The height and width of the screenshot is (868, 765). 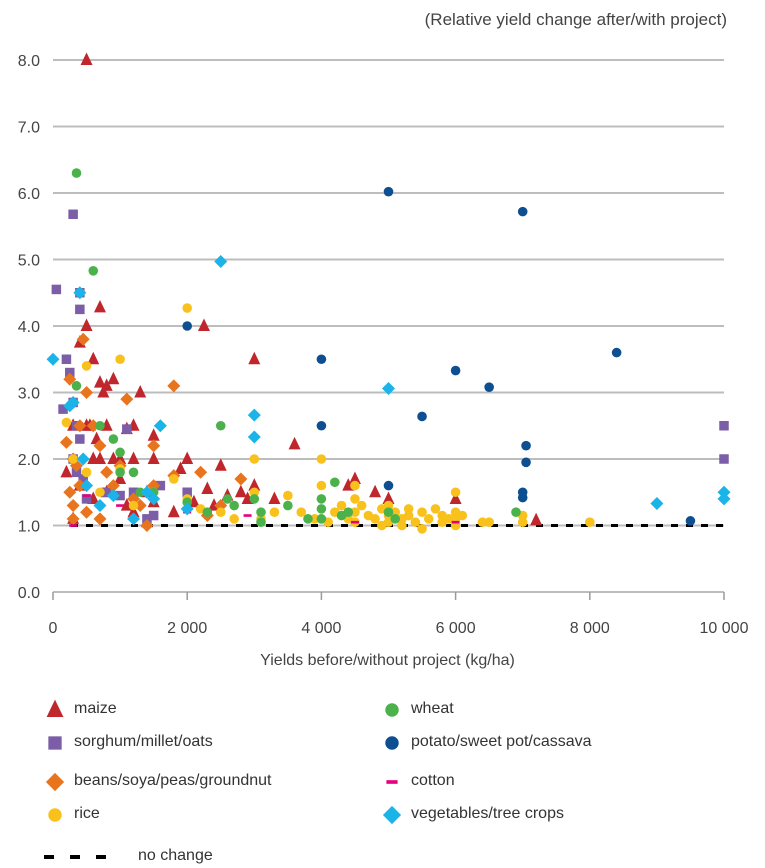 I want to click on legend-marker-beans-soya-peas-groundnut, so click(x=55, y=782).